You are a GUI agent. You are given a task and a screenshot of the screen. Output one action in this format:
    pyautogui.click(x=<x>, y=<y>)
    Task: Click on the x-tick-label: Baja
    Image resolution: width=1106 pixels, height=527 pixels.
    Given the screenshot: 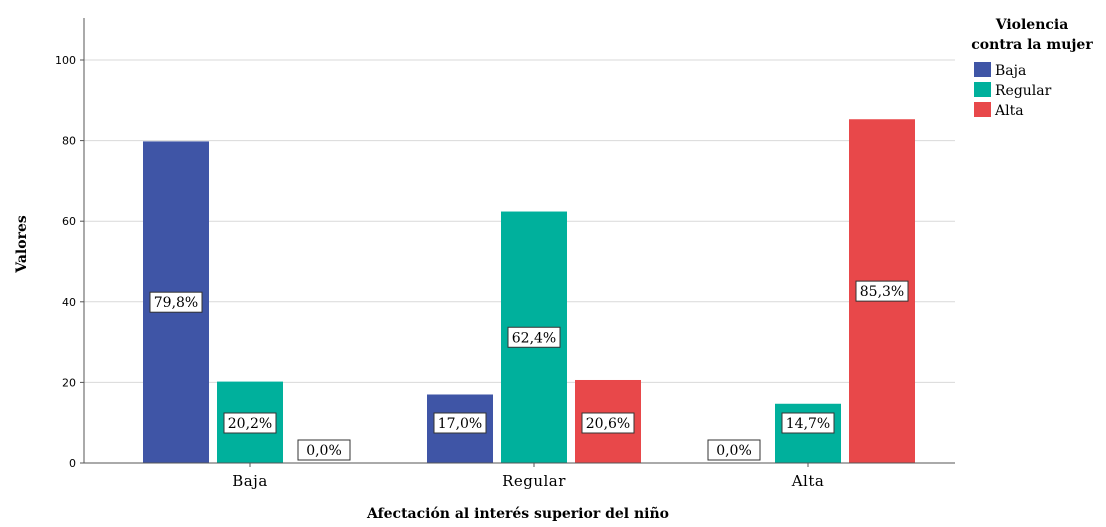 What is the action you would take?
    pyautogui.click(x=250, y=481)
    